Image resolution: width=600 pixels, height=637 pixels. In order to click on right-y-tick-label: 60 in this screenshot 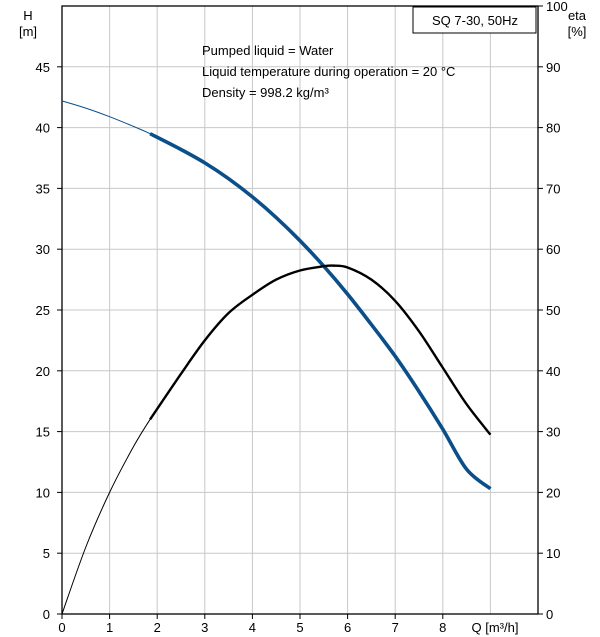, I will do `click(553, 249)`.